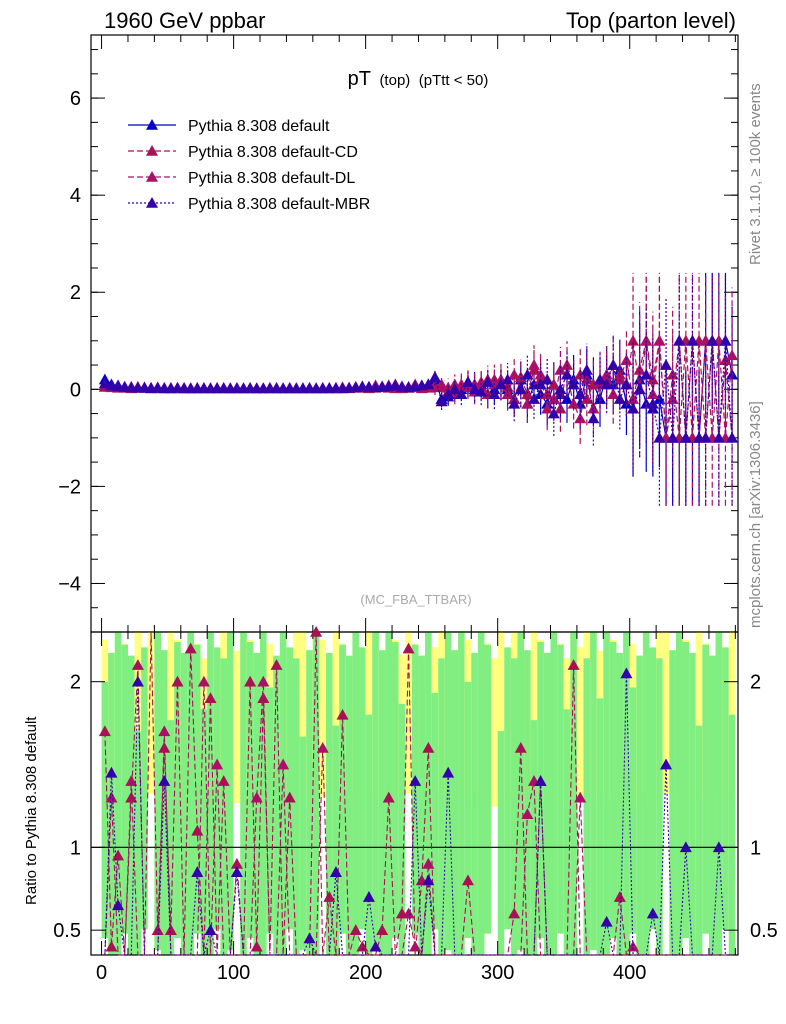 This screenshot has width=786, height=1024. Describe the element at coordinates (497, 973) in the screenshot. I see `ratio-xtick-label: 300` at that location.